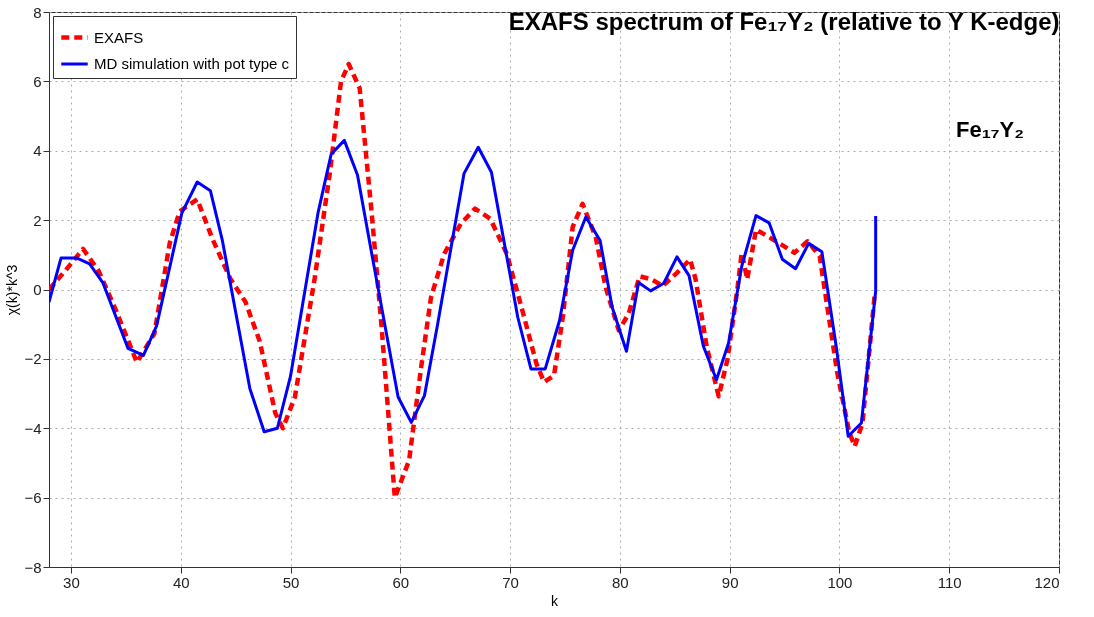 Image resolution: width=1094 pixels, height=617 pixels. I want to click on legend-label: MD simulation with pot type c, so click(192, 63).